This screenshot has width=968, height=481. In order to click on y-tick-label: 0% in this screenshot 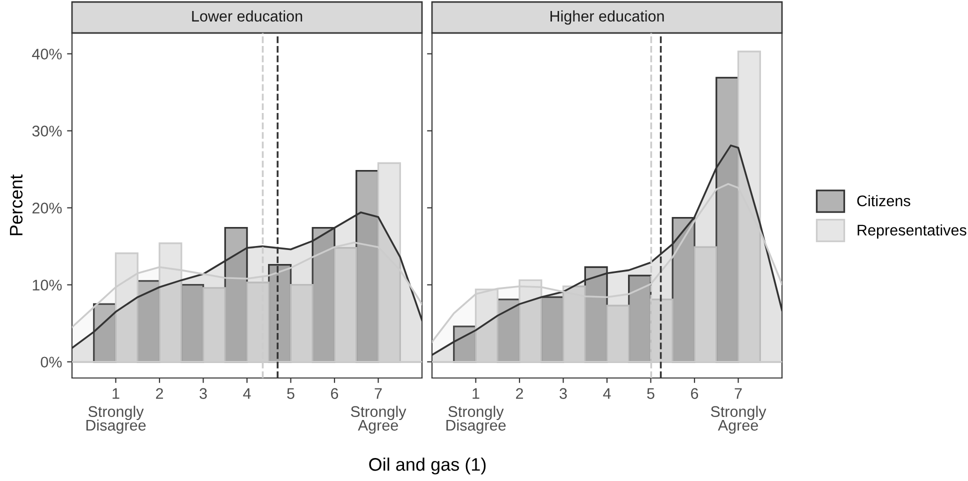, I will do `click(51, 362)`.